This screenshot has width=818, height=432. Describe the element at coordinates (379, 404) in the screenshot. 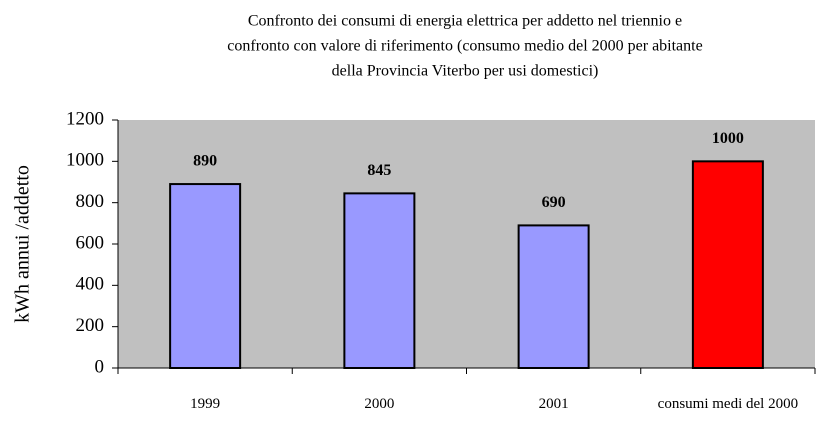

I see `x-tick-label: 2000` at that location.